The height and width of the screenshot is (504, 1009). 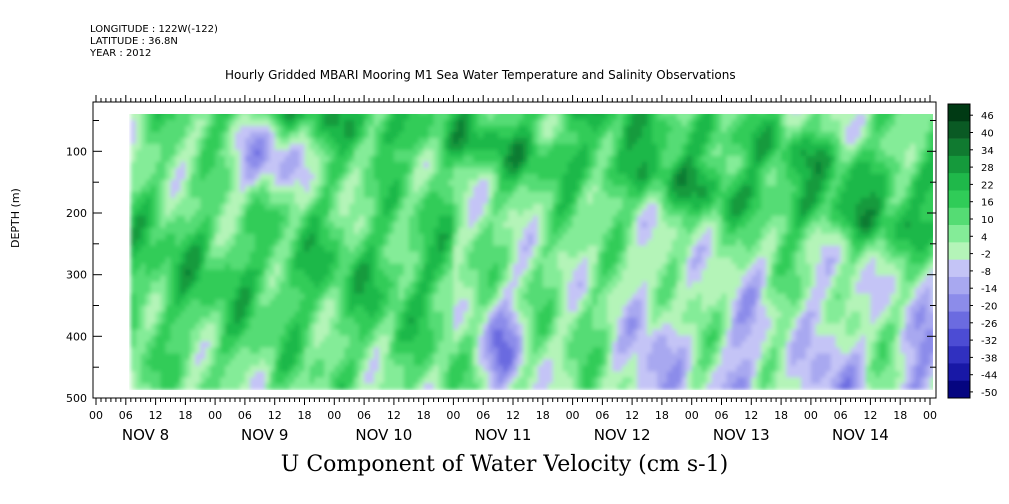 I want to click on colorbar-label: -8, so click(x=986, y=272).